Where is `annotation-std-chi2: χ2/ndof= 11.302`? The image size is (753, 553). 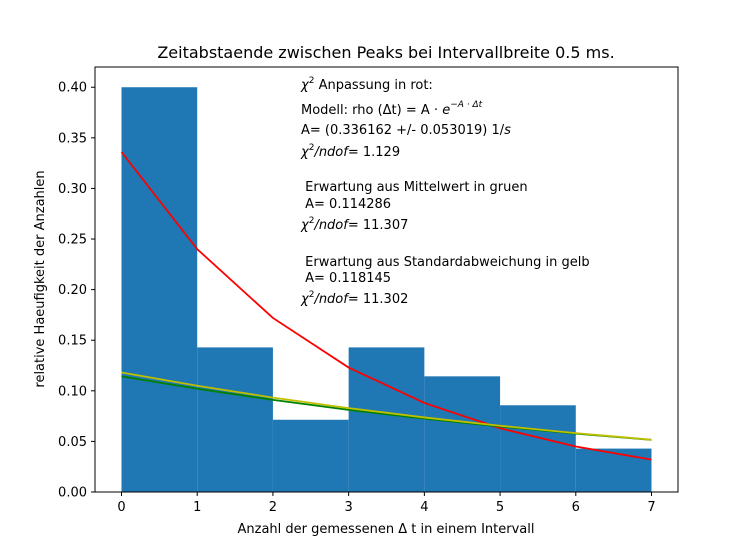
annotation-std-chi2: χ2/ndof= 11.302 is located at coordinates (354, 298).